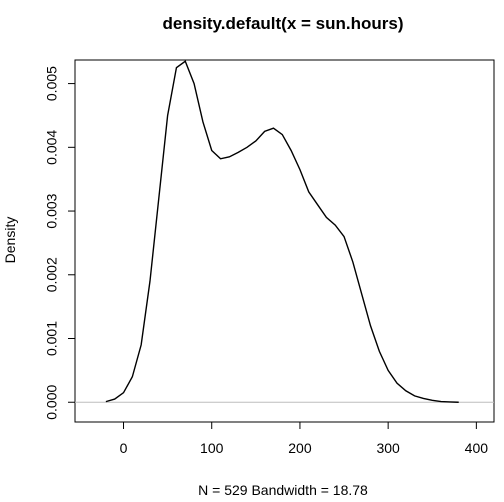  What do you see at coordinates (52, 210) in the screenshot?
I see `y-tick-label-3: 0.003` at bounding box center [52, 210].